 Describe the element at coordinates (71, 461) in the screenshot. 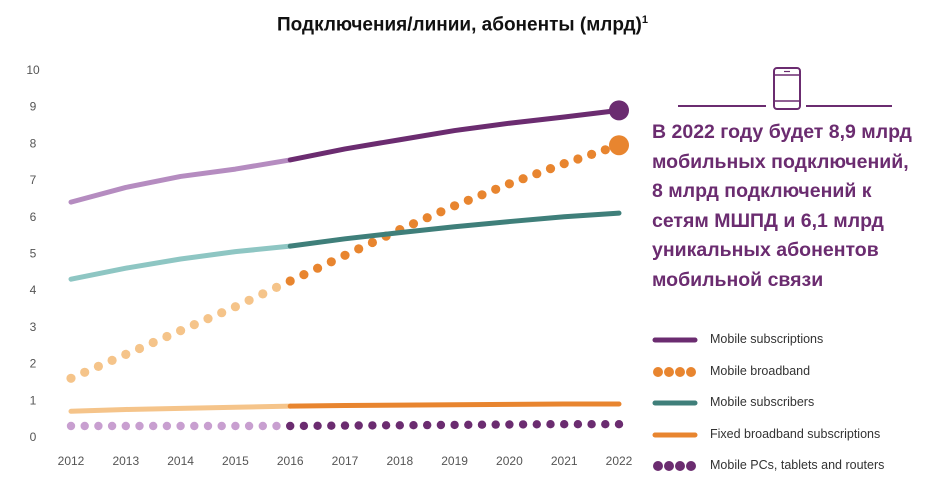

I see `x-tick-label: 2012` at that location.